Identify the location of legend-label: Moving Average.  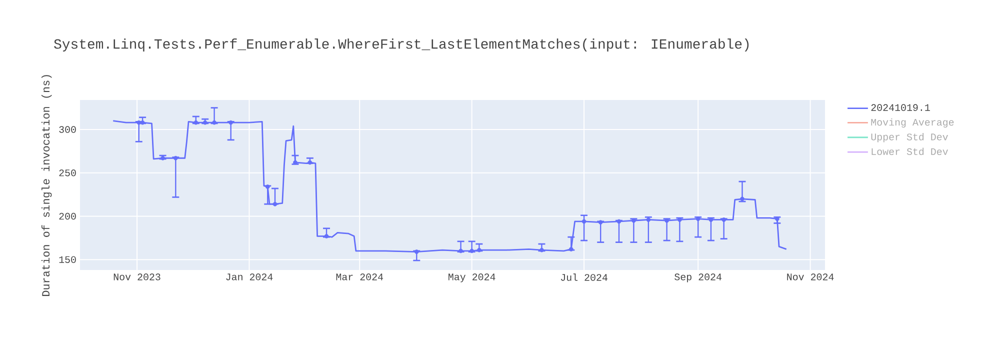
(912, 123).